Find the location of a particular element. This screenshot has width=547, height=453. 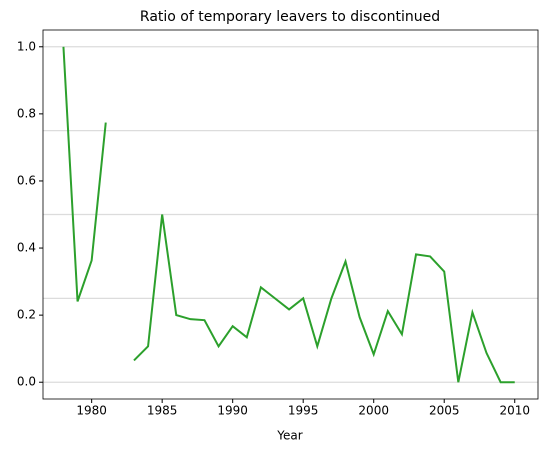

y-tick-label: 0.6 is located at coordinates (26, 180).